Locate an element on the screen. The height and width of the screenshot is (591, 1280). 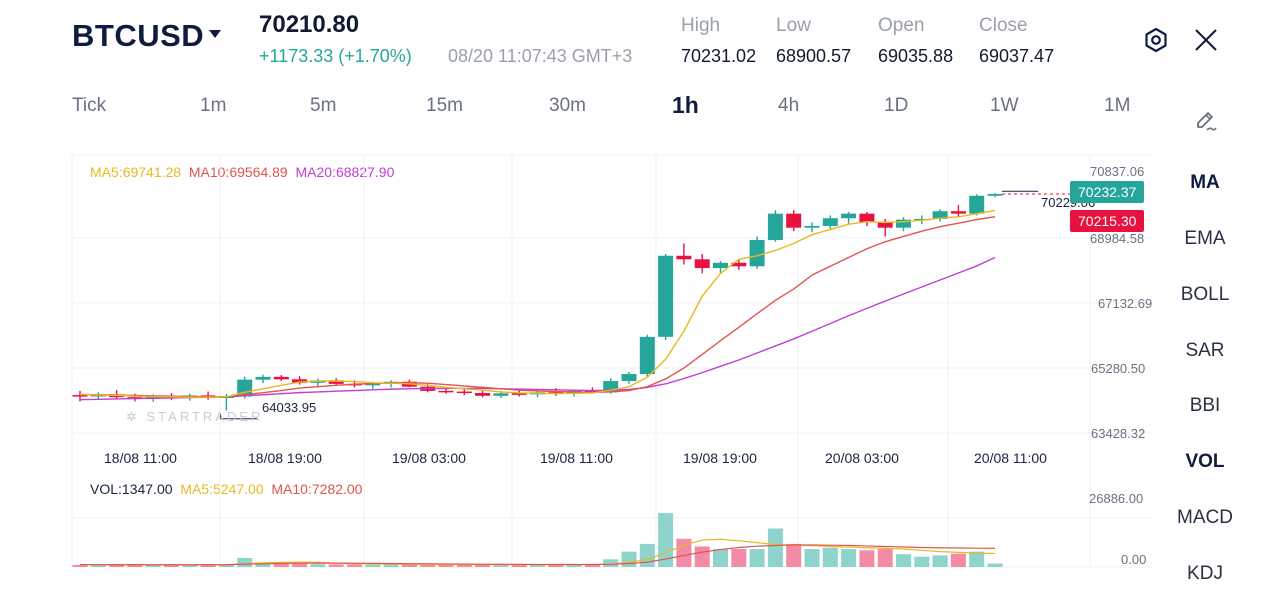
indicator-vol: VOL is located at coordinates (1205, 461).